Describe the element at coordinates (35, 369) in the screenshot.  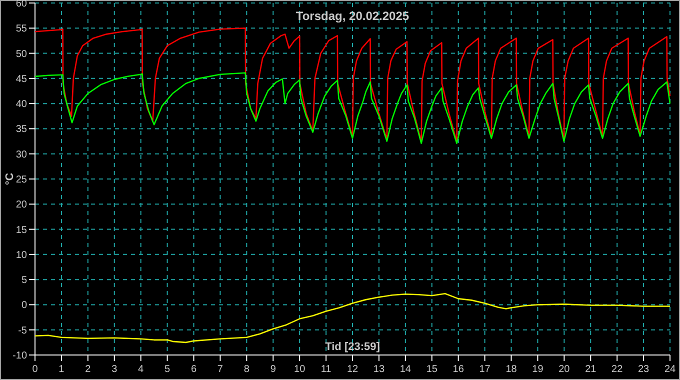
I see `x-tick-label: 0` at that location.